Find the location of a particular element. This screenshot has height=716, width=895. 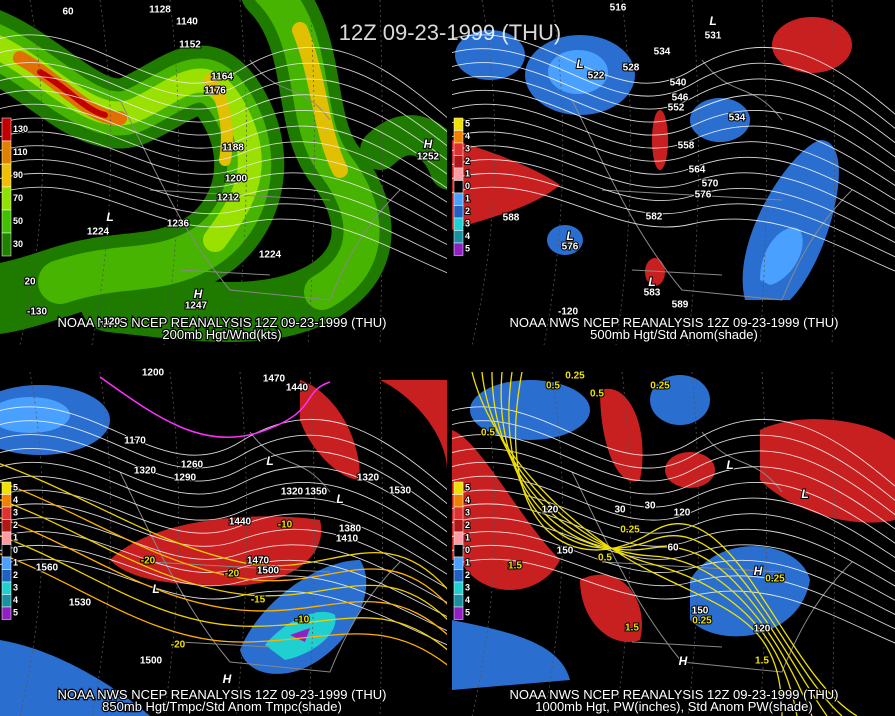

contour-label: 522 is located at coordinates (596, 76).